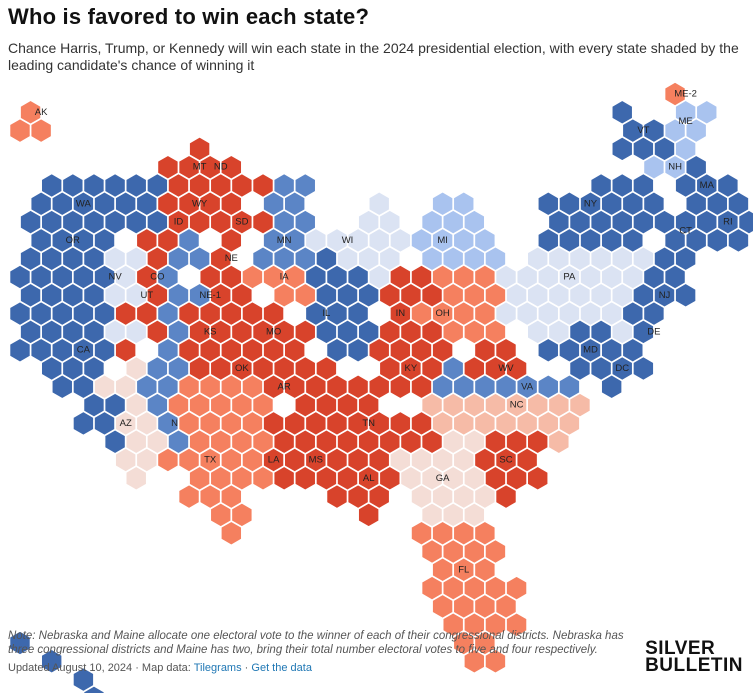 This screenshot has width=753, height=693. Describe the element at coordinates (84, 350) in the screenshot. I see `state-label-ca: CA` at that location.